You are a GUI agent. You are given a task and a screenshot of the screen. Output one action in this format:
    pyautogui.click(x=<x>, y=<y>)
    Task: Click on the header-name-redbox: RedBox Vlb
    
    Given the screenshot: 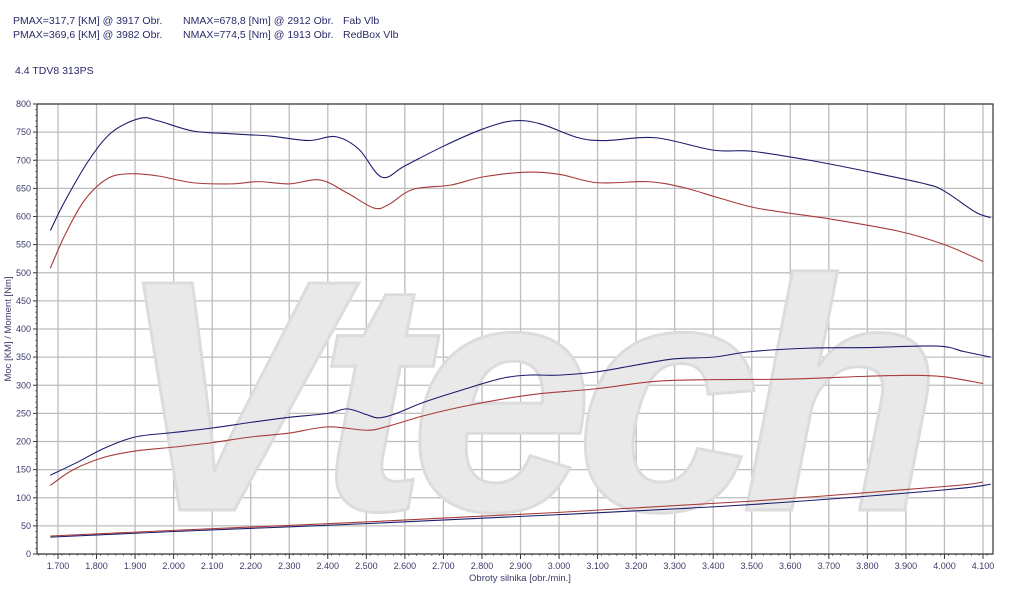 What is the action you would take?
    pyautogui.click(x=371, y=35)
    